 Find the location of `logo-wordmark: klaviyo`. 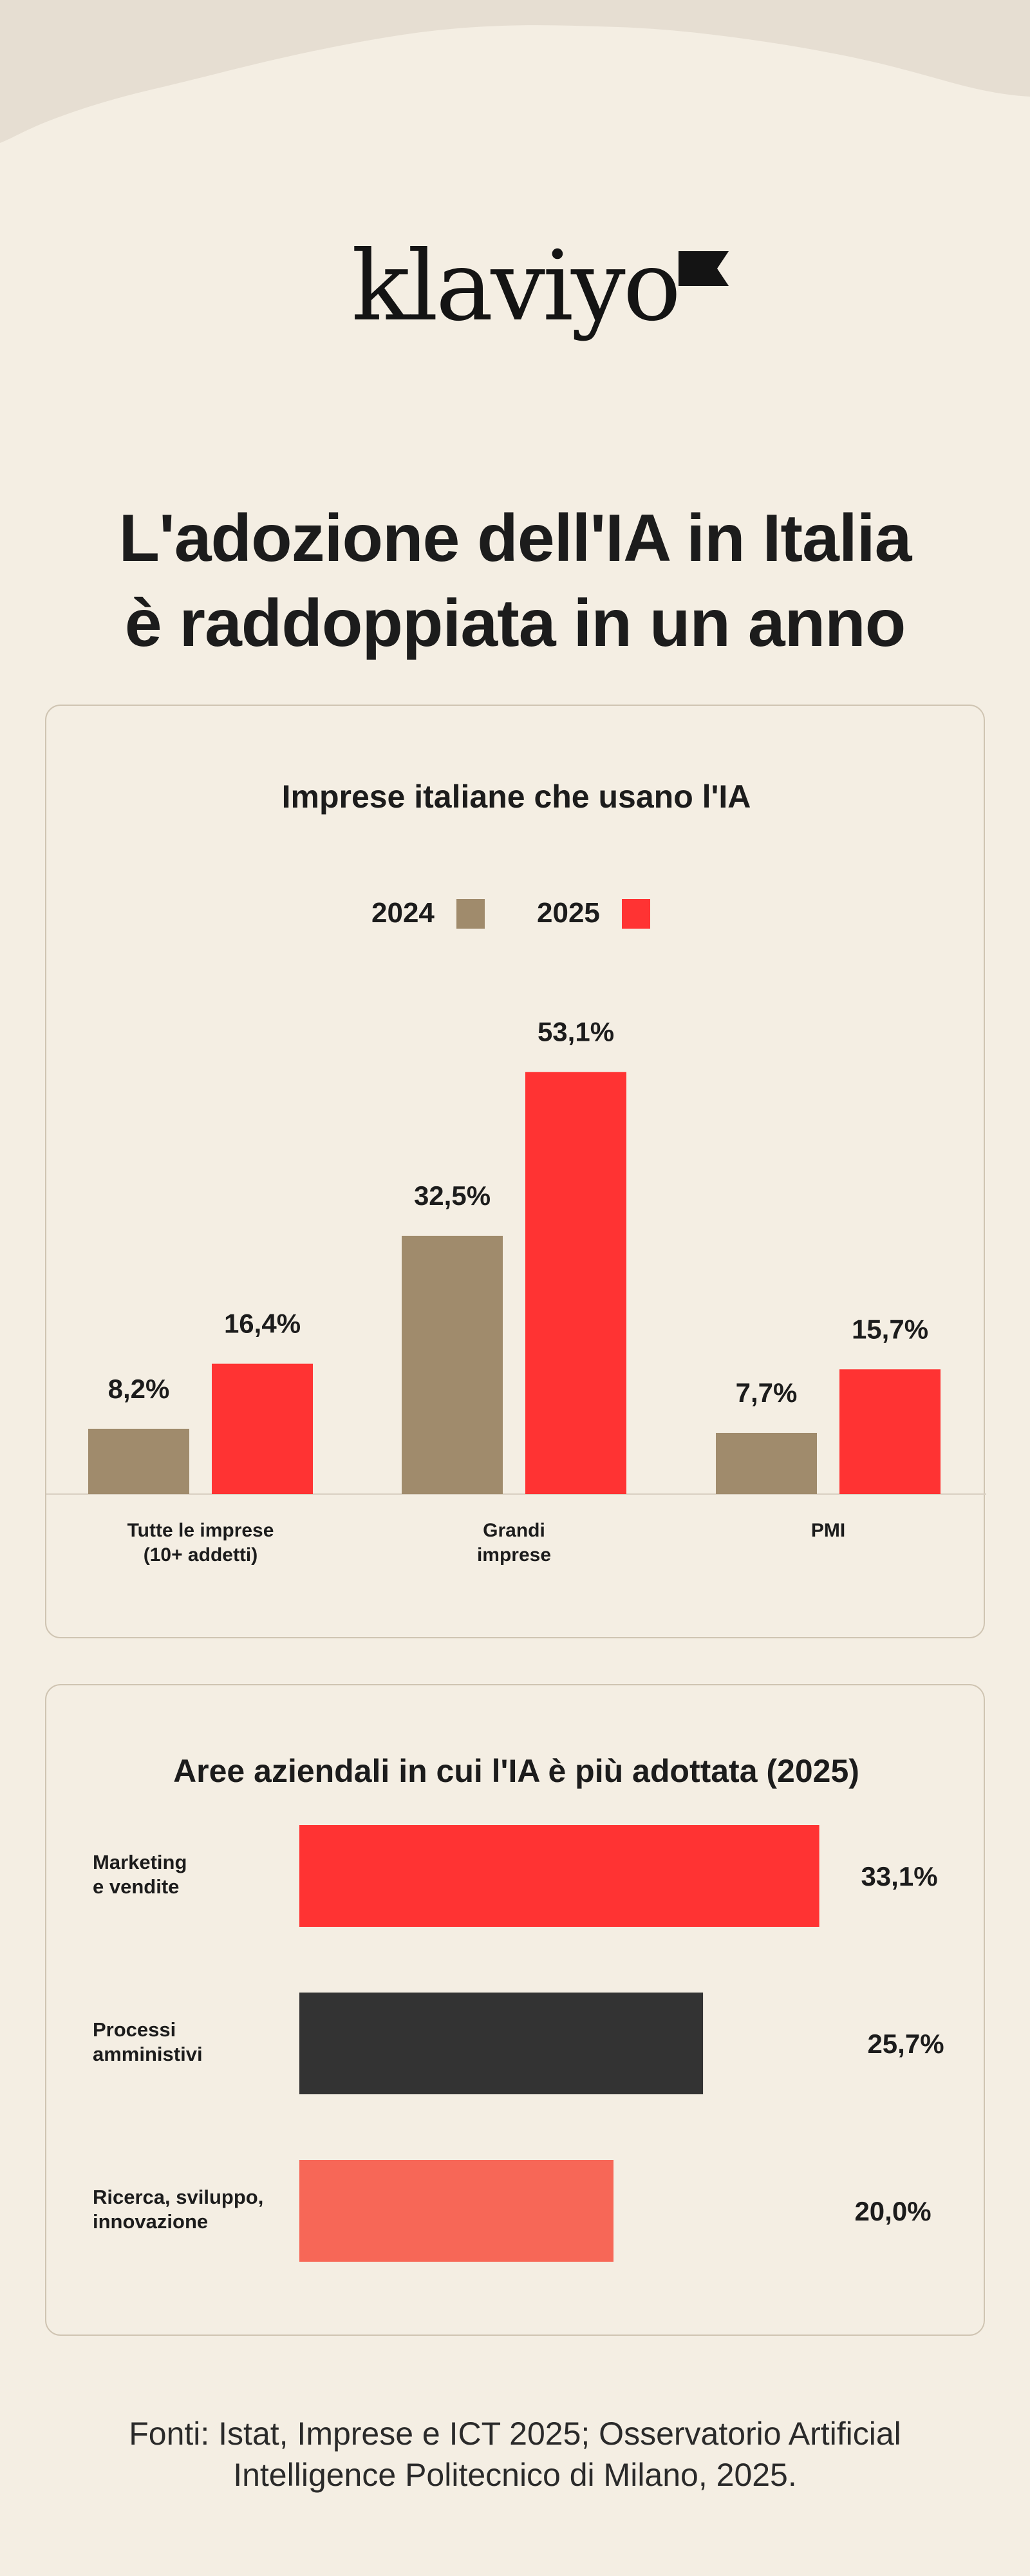

logo-wordmark: klaviyo is located at coordinates (516, 287).